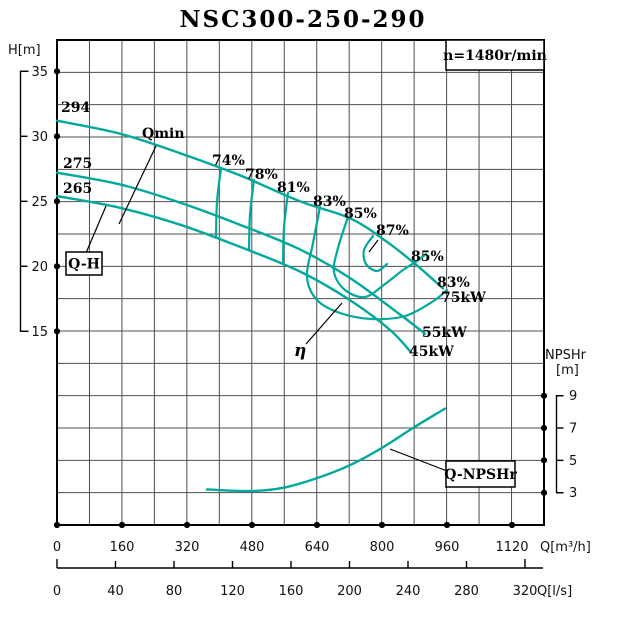 Image resolution: width=635 pixels, height=621 pixels. I want to click on eff87-leader, so click(373, 246).